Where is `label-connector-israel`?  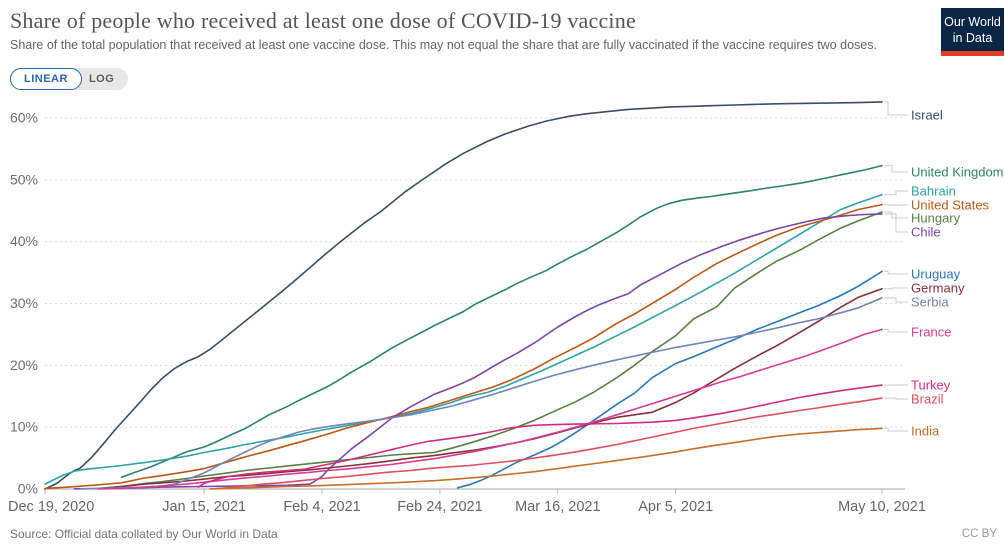 label-connector-israel is located at coordinates (896, 108).